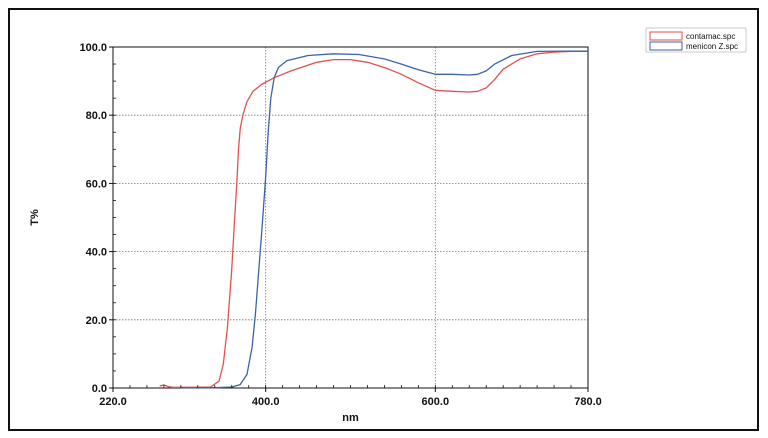  Describe the element at coordinates (96, 321) in the screenshot. I see `y-tick-label: 20.0` at that location.